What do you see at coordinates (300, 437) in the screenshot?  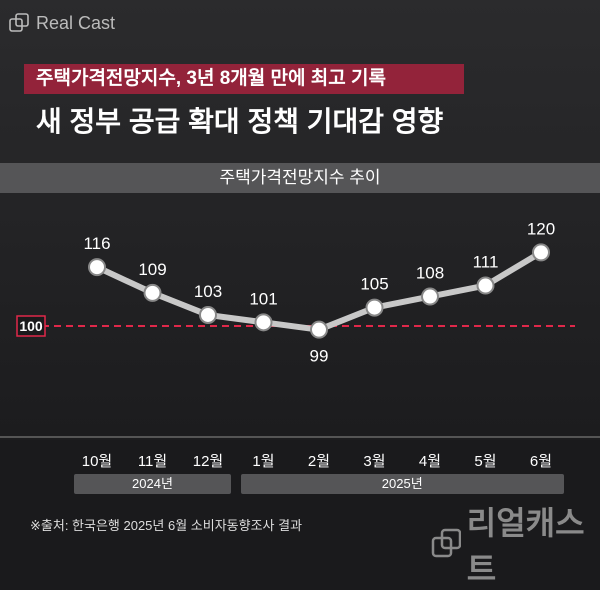 I see `x-axis-line` at bounding box center [300, 437].